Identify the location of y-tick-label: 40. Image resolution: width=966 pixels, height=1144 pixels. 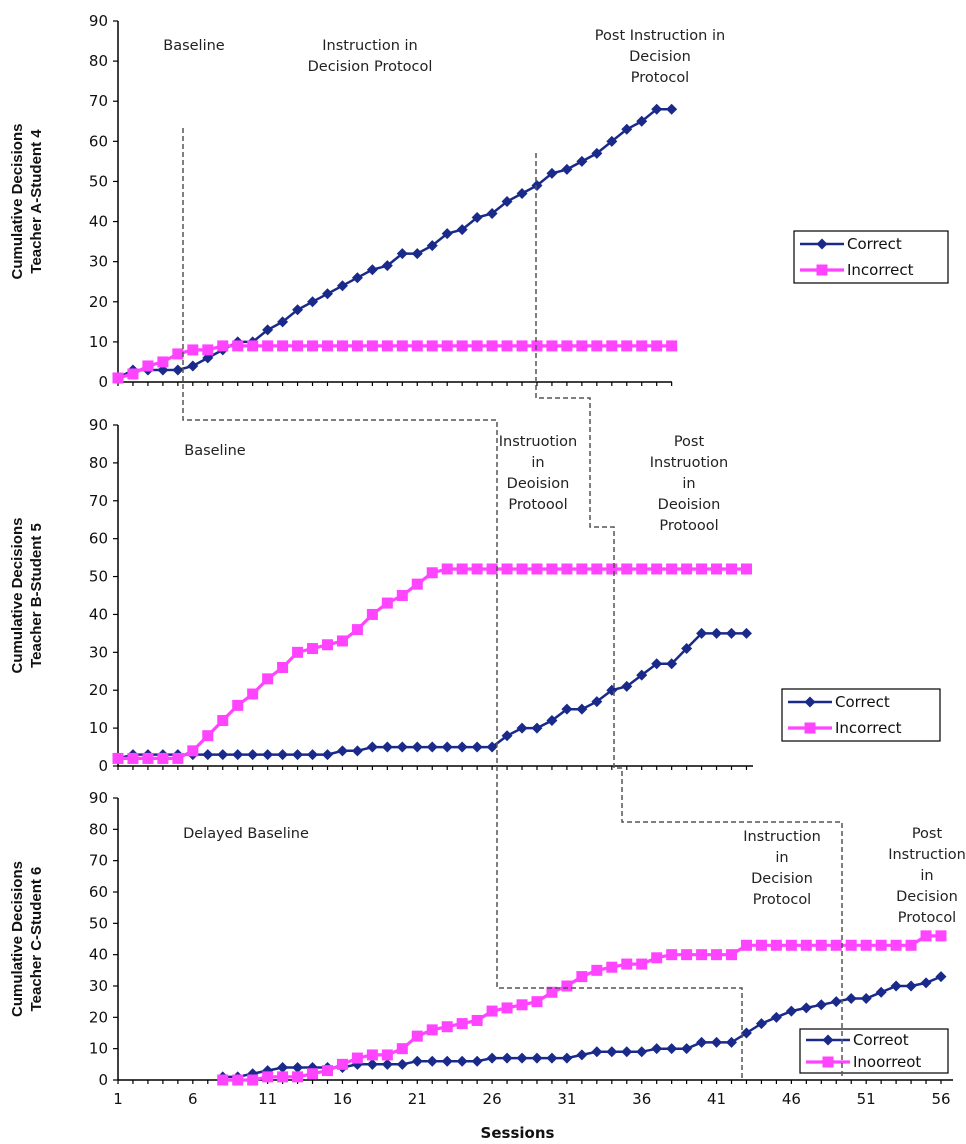
(98, 955).